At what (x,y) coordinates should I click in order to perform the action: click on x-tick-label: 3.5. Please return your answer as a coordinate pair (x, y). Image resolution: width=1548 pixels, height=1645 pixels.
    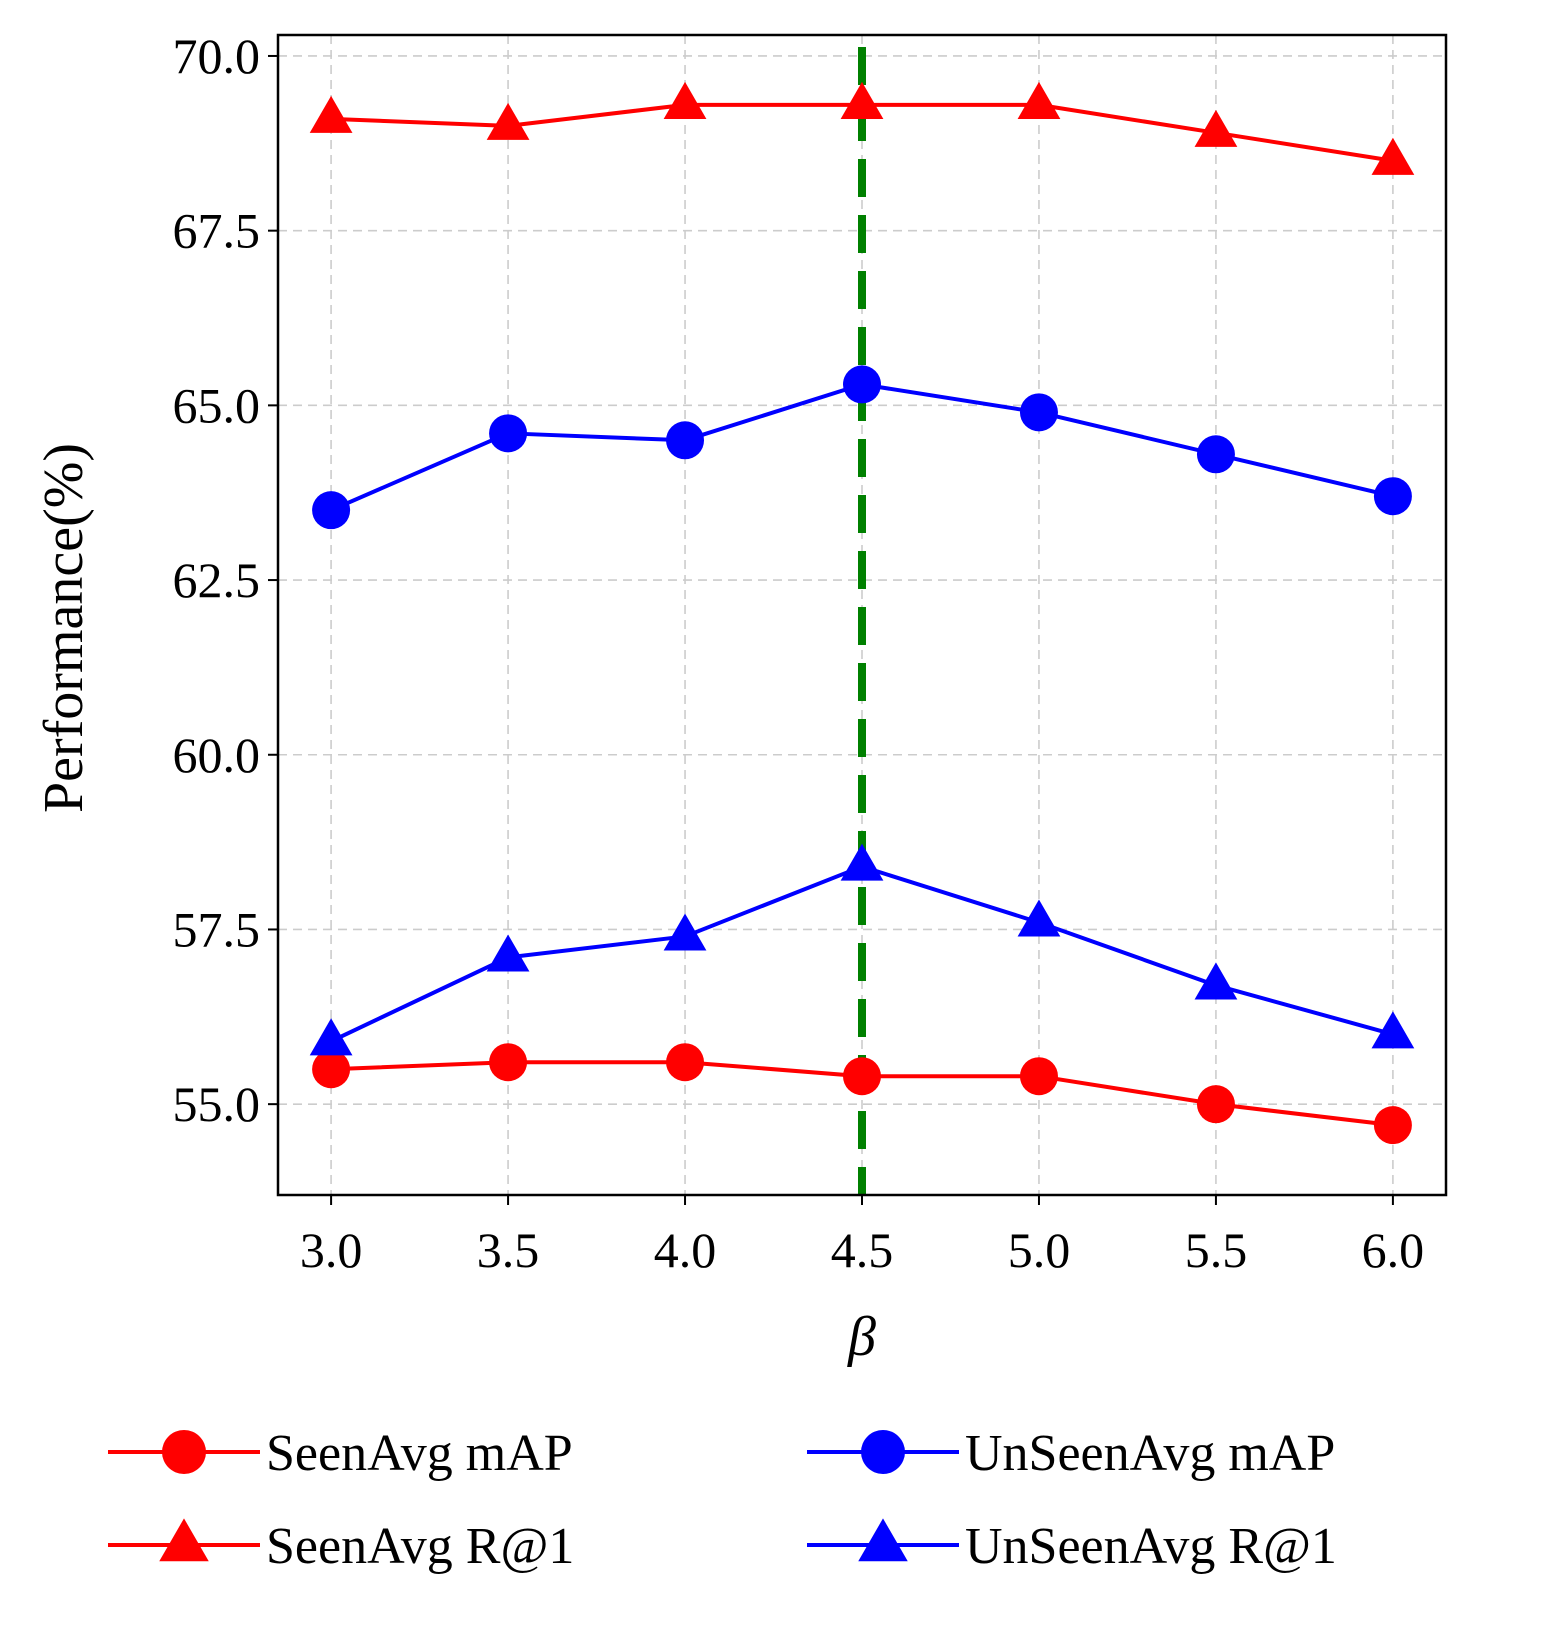
    Looking at the image, I should click on (508, 1250).